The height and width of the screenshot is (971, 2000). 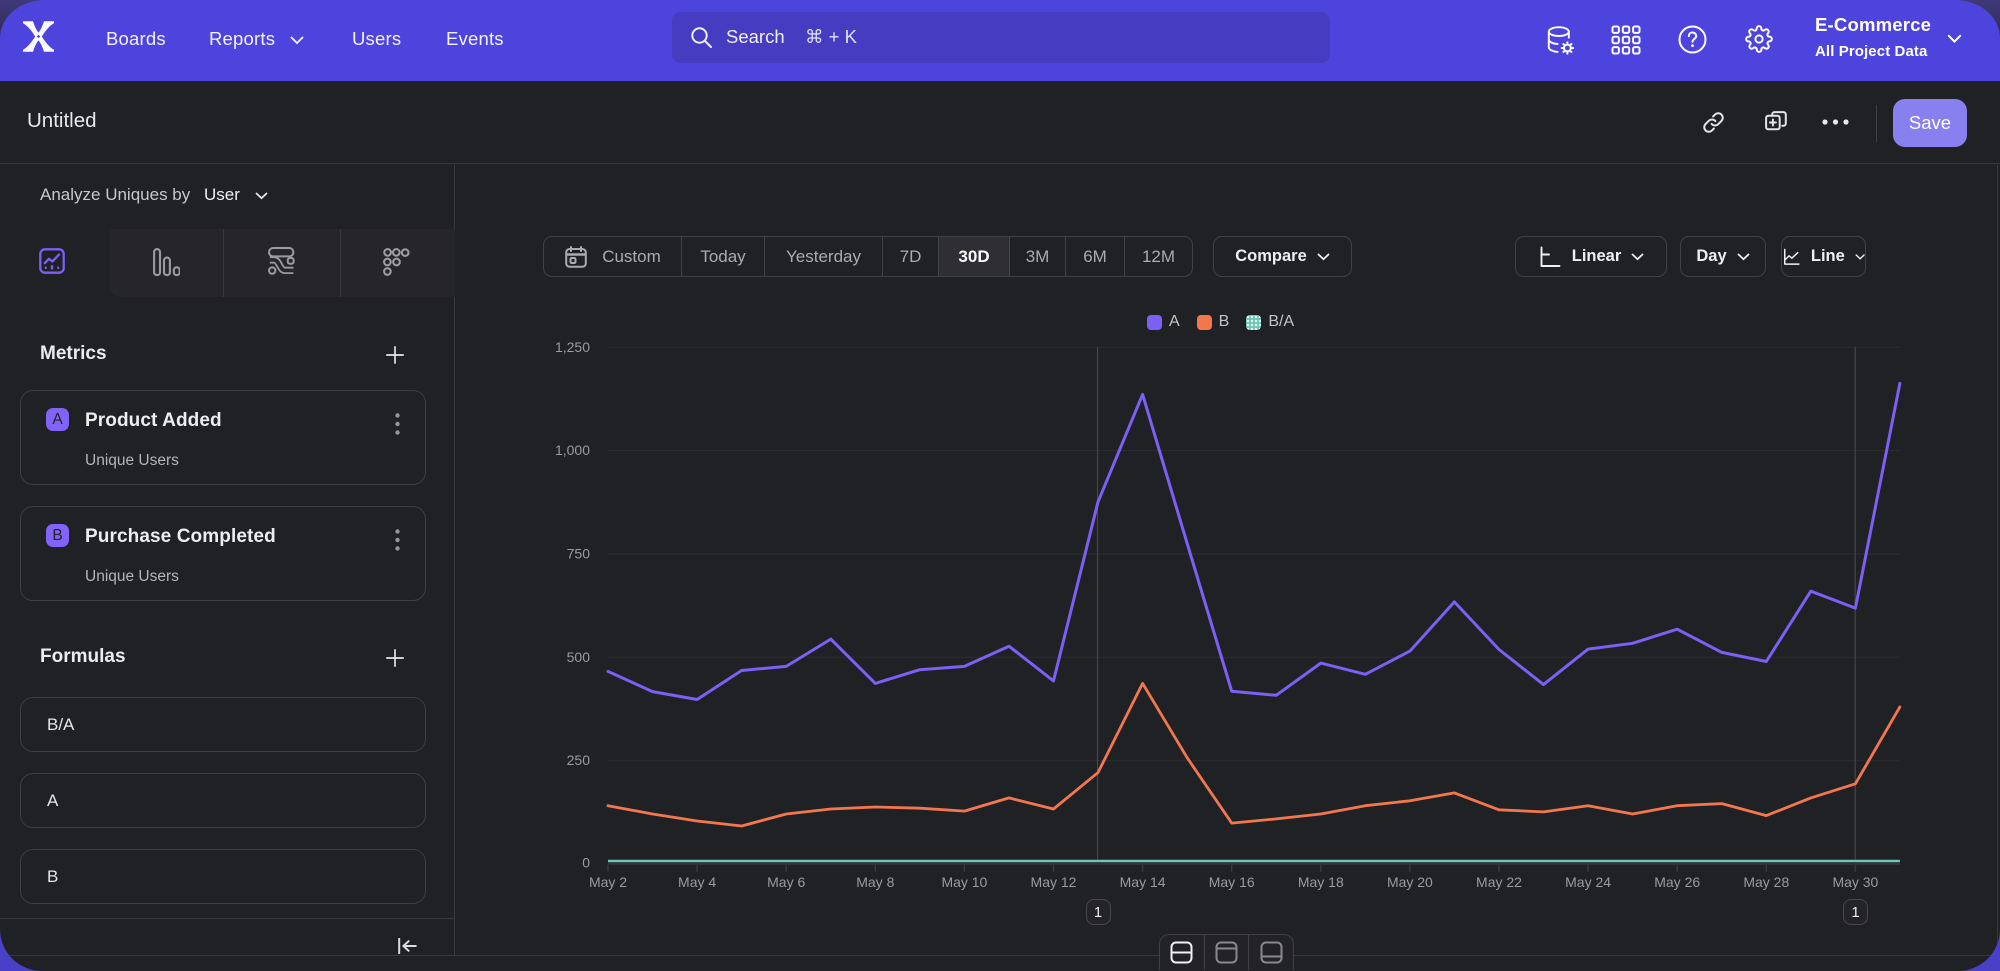 I want to click on svg-text: May 24, so click(x=1588, y=882).